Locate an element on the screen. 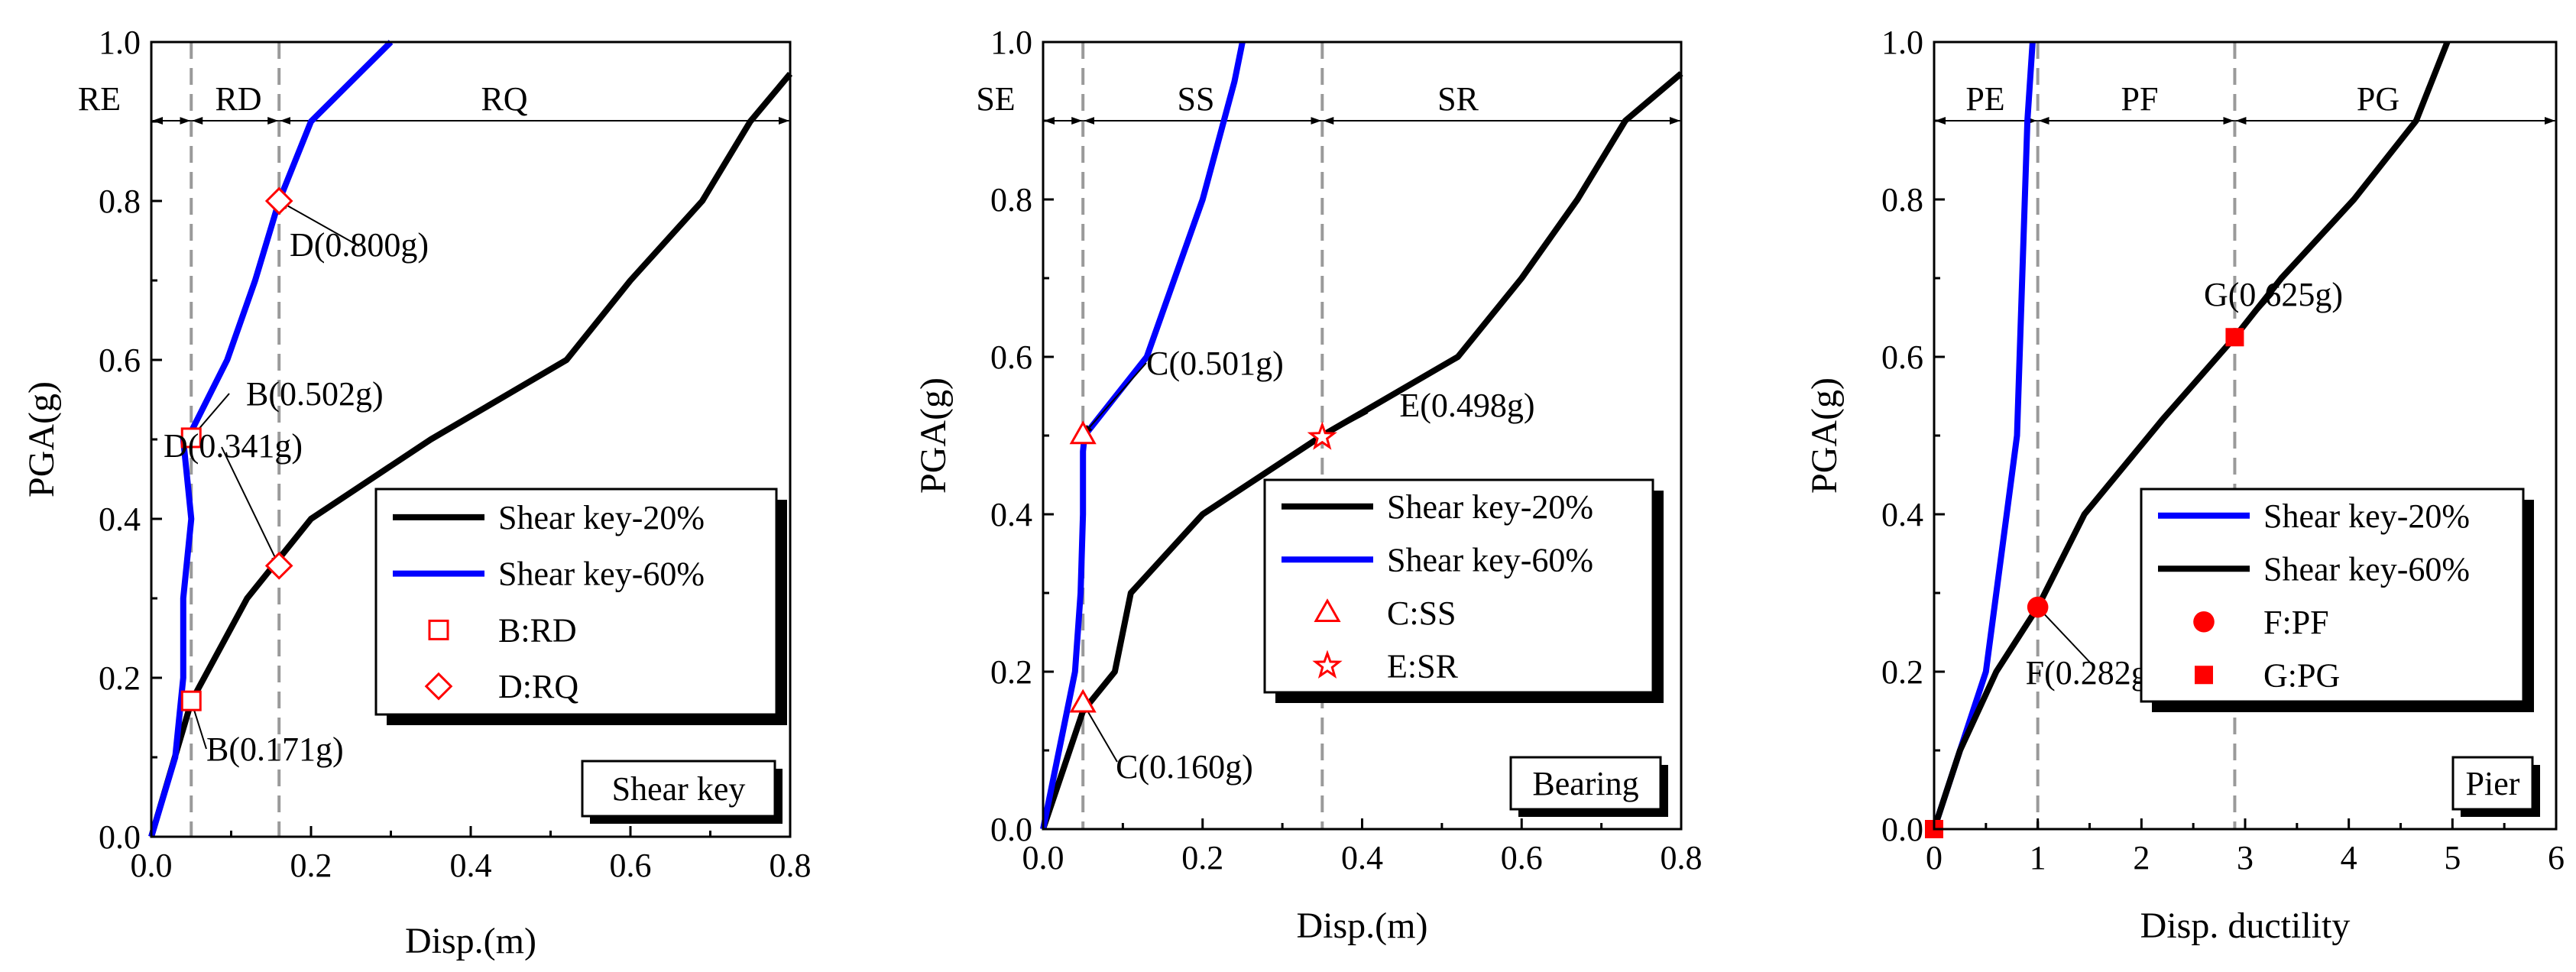 The height and width of the screenshot is (972, 2576). x-tick-label: 1 is located at coordinates (2038, 858).